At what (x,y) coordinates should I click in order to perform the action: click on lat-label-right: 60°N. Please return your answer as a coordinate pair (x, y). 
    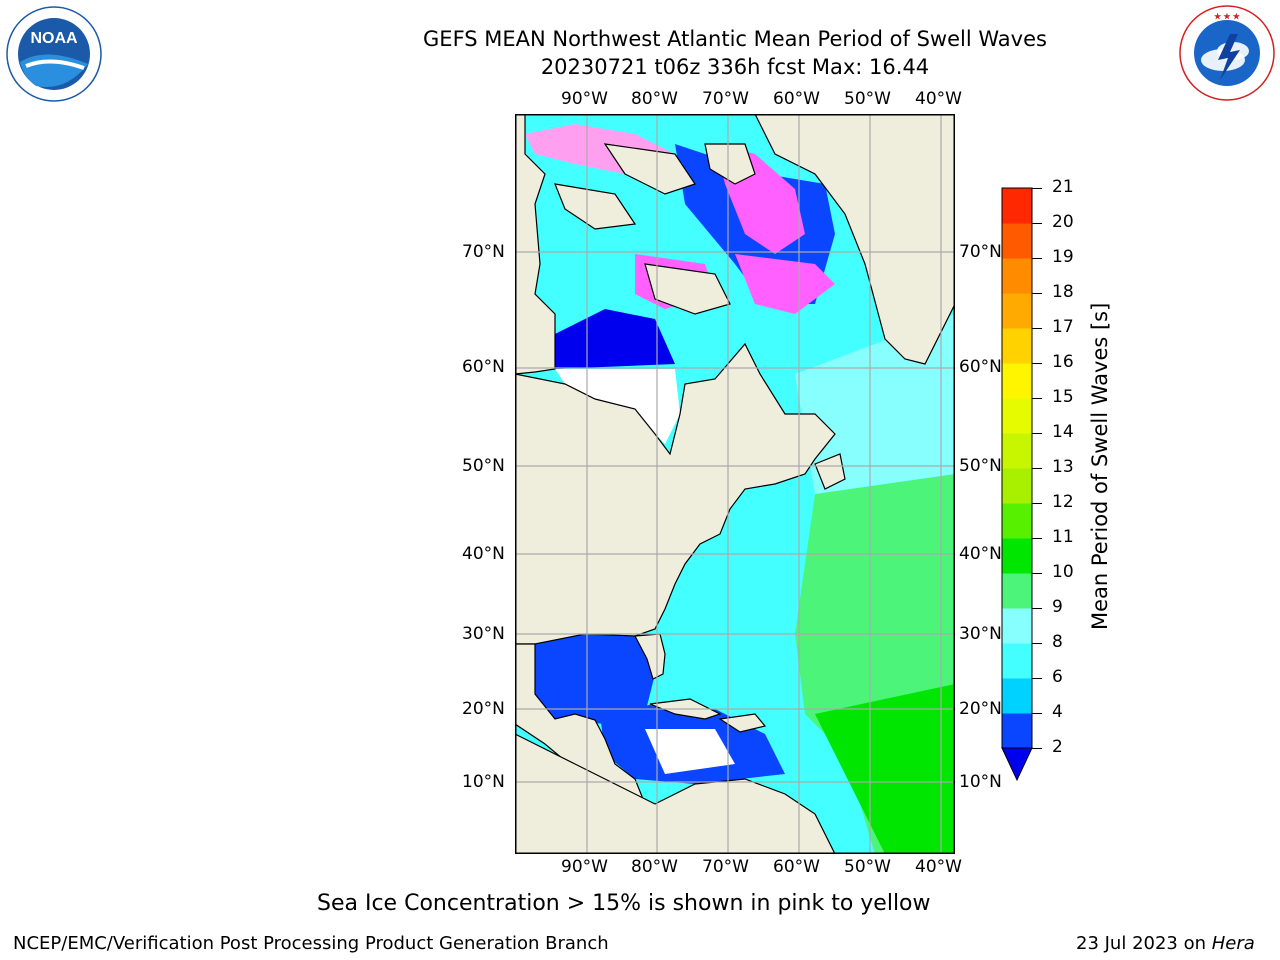
    Looking at the image, I should click on (980, 367).